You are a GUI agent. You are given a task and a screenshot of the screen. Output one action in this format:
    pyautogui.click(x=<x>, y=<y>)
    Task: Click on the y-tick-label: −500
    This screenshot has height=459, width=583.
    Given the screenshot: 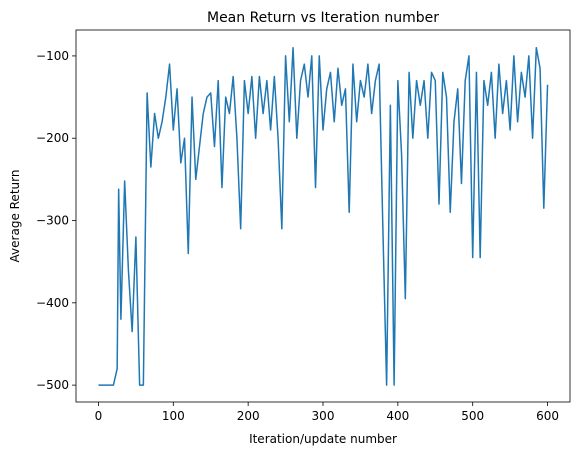 What is the action you would take?
    pyautogui.click(x=52, y=385)
    